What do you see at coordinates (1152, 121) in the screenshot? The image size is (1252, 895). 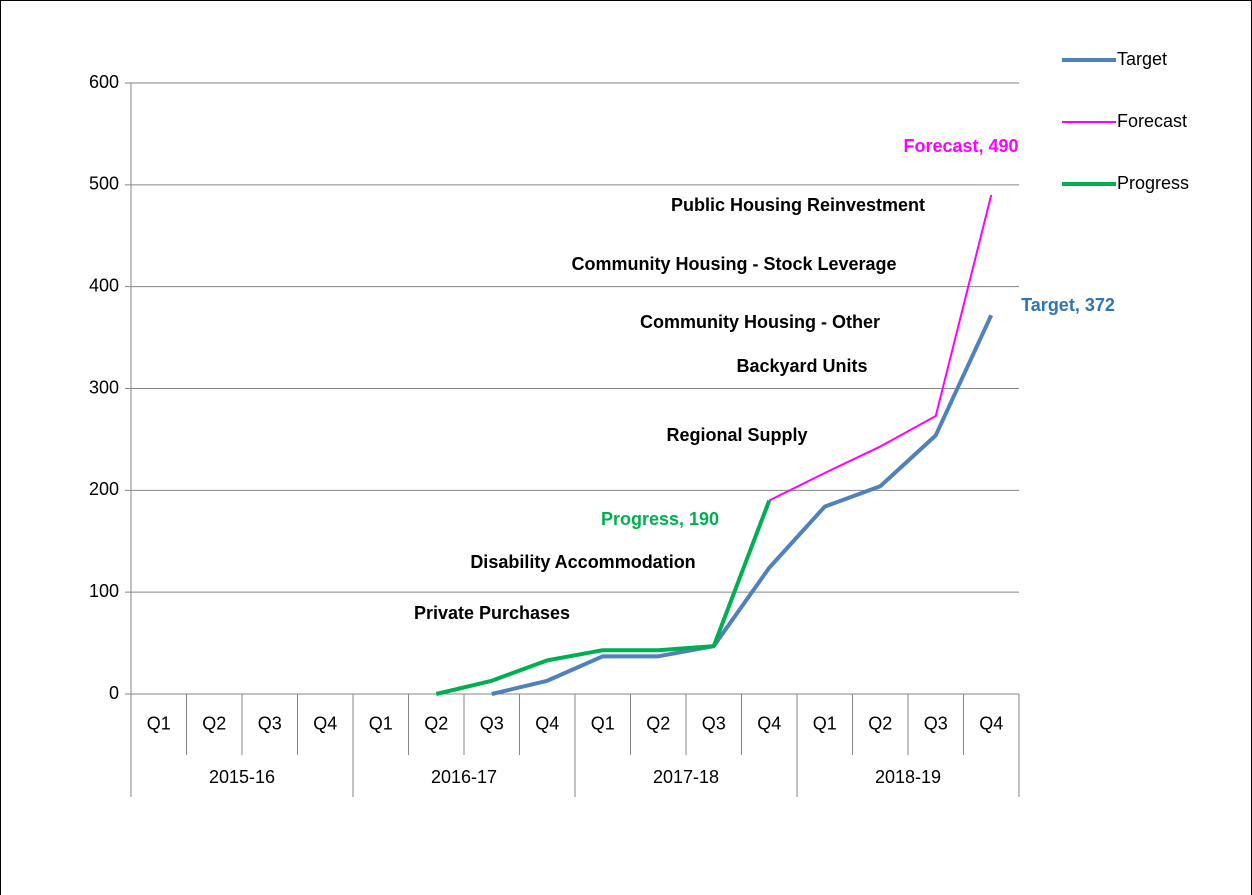 I see `legend-label: Forecast` at bounding box center [1152, 121].